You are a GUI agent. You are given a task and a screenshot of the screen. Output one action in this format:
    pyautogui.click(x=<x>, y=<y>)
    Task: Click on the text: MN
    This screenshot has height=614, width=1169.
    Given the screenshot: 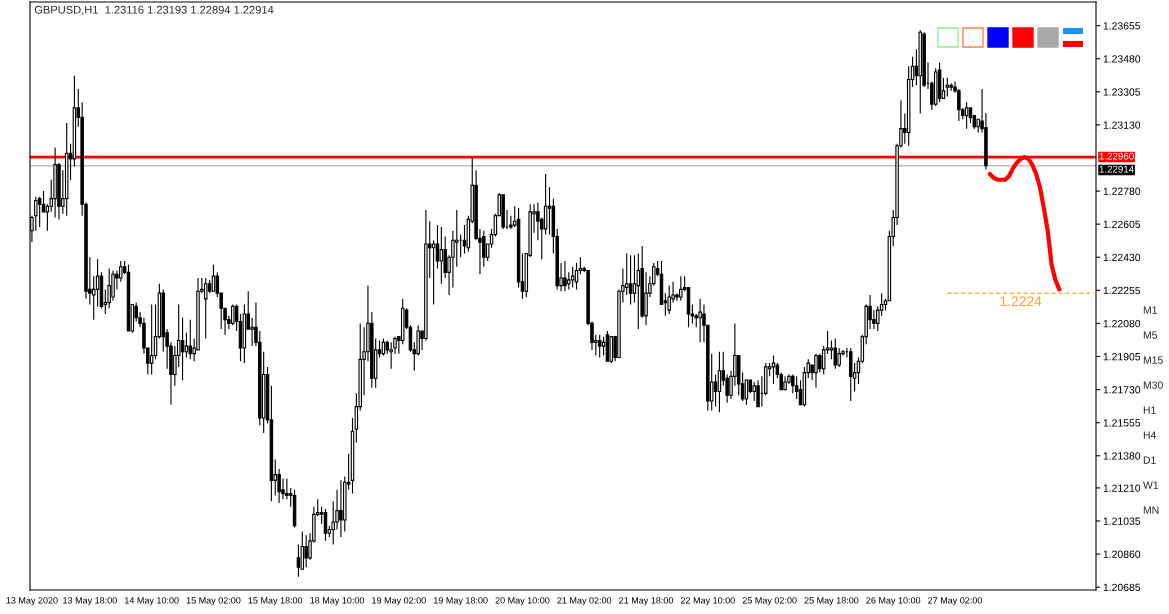 What is the action you would take?
    pyautogui.click(x=1151, y=510)
    